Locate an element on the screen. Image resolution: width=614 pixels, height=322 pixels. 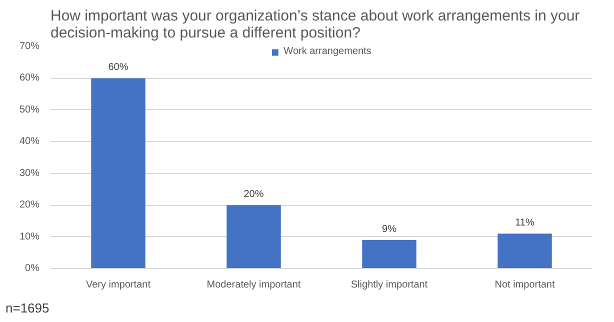
x-tick-label: Not important is located at coordinates (524, 285).